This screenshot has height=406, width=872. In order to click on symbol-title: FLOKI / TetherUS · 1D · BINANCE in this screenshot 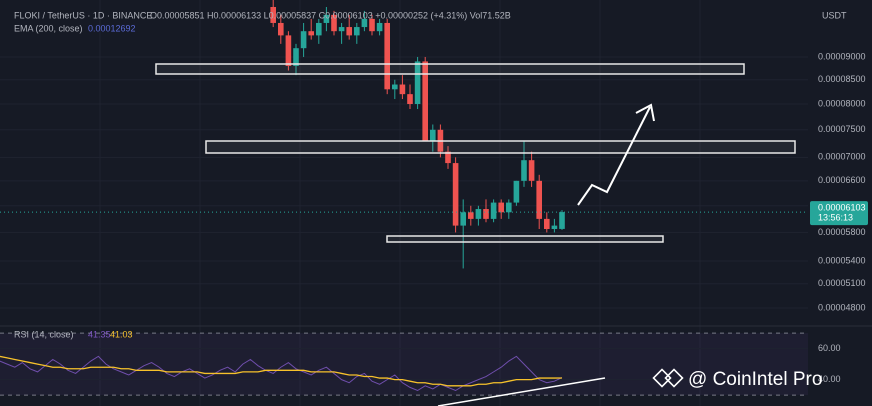, I will do `click(83, 15)`.